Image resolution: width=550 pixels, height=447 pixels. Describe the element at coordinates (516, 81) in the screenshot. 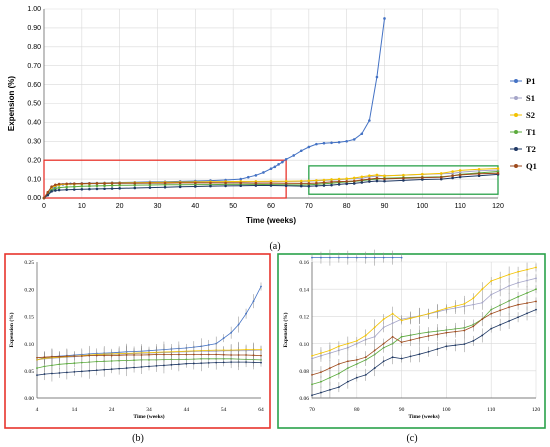

I see `legend-marker-p1` at that location.